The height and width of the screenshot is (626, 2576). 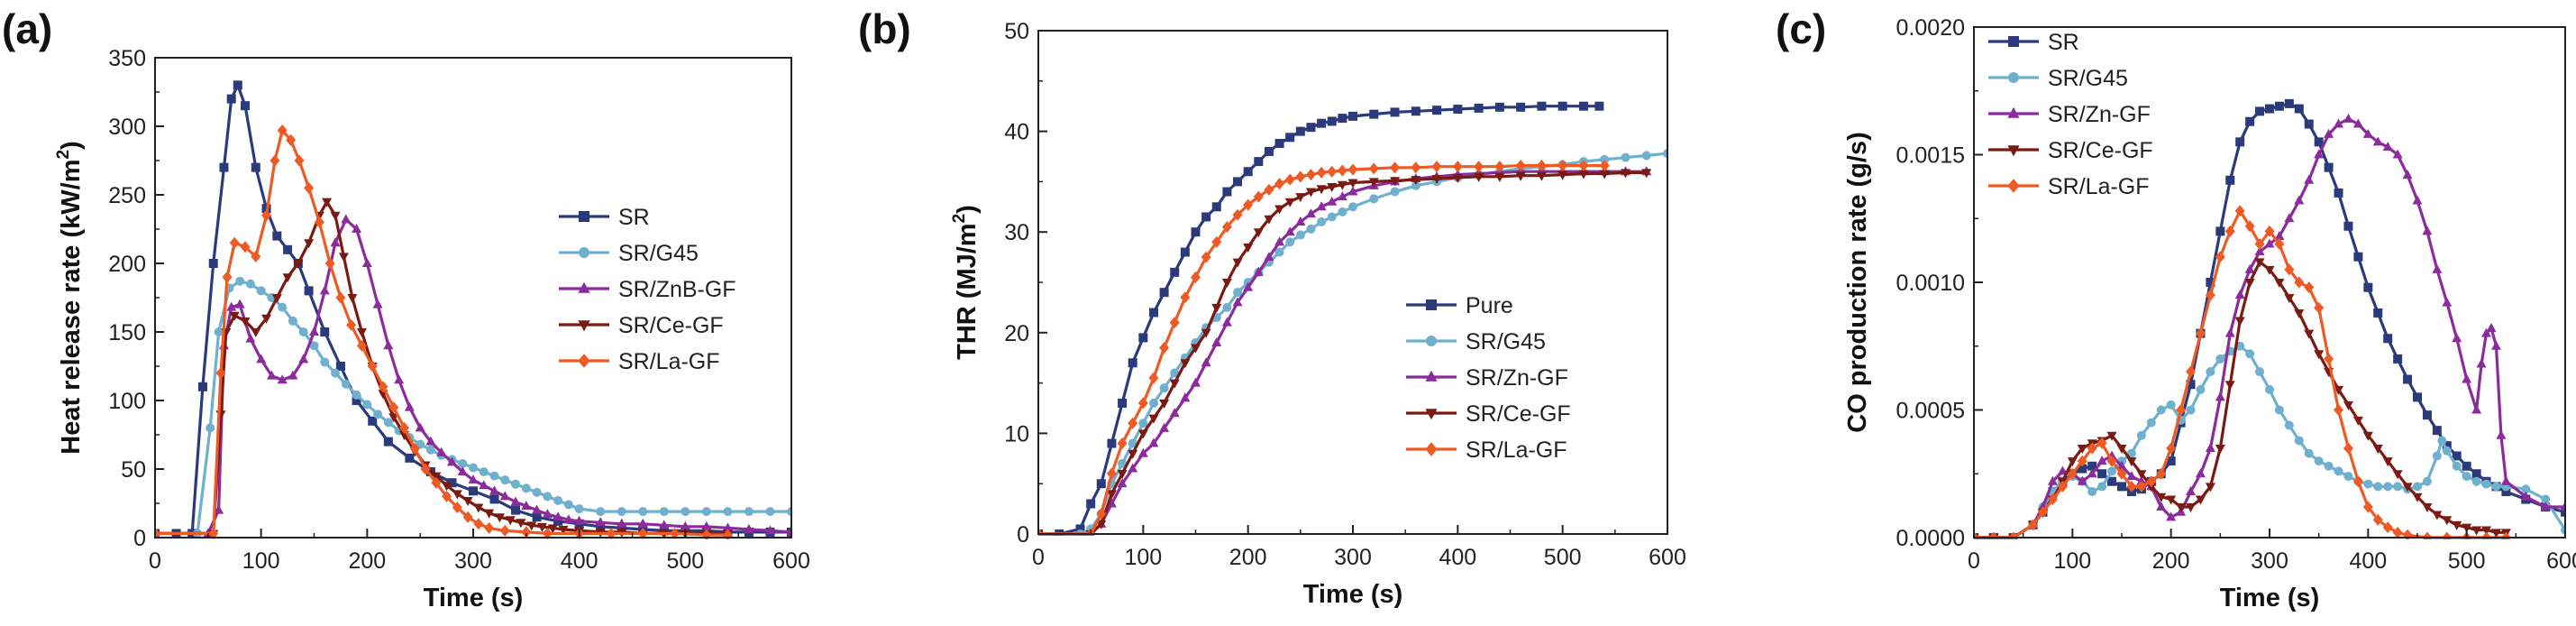 What do you see at coordinates (1459, 305) in the screenshot?
I see `legend-item: Pure` at bounding box center [1459, 305].